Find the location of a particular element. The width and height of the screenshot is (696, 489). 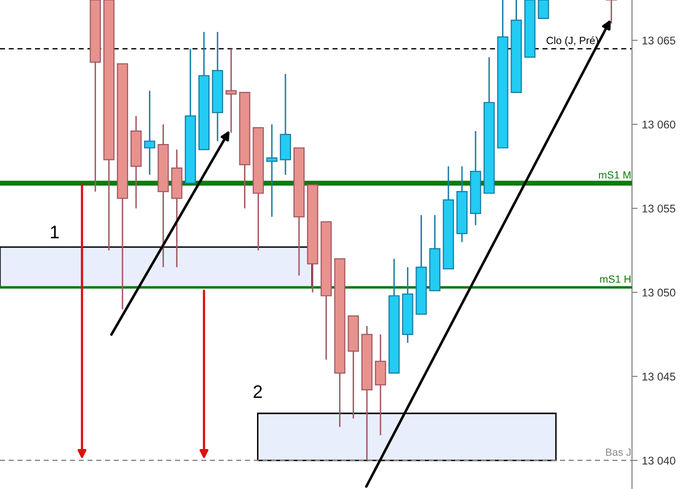

y-tick-label: 13 045 is located at coordinates (659, 376).